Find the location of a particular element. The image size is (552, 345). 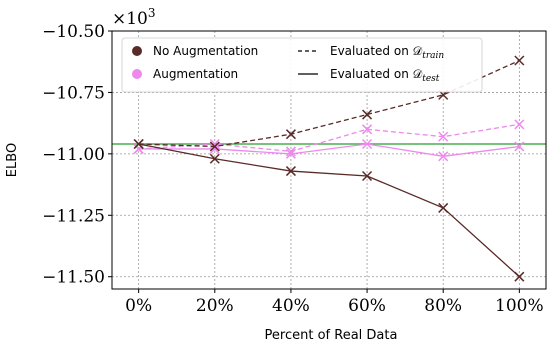

x-tick-label: 60% is located at coordinates (367, 306).